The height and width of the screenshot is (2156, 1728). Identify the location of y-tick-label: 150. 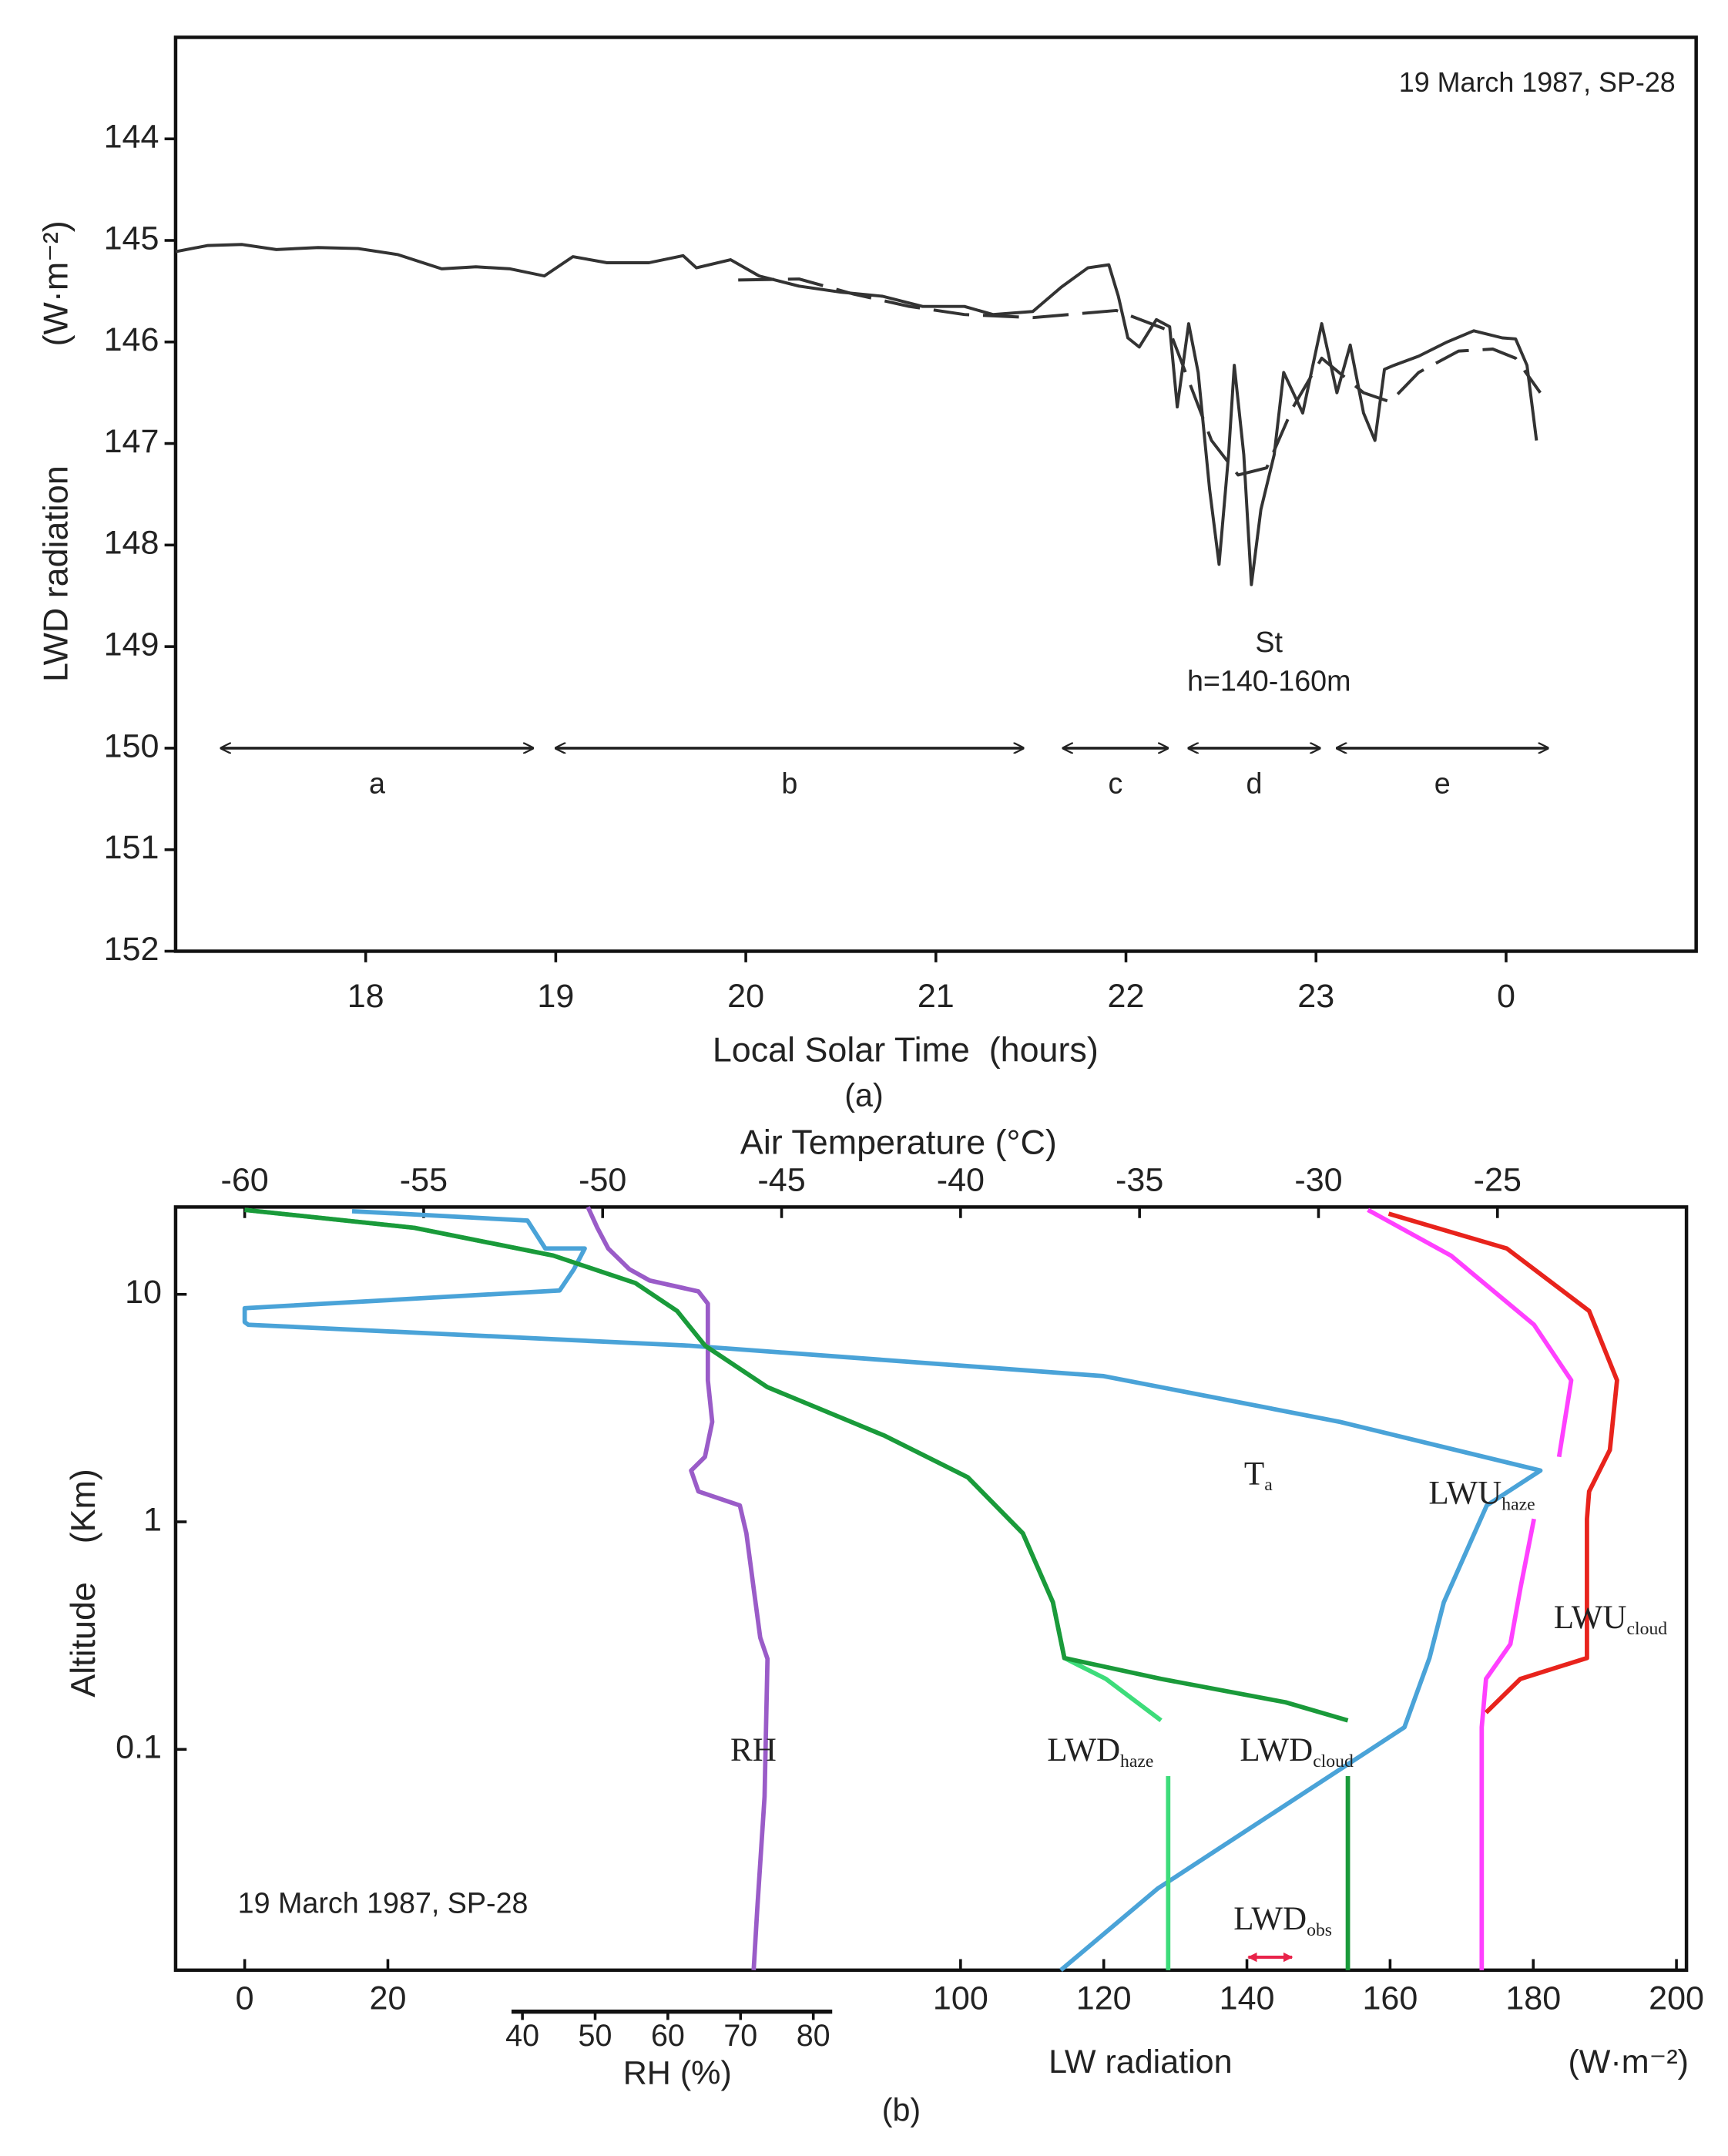
(131, 745).